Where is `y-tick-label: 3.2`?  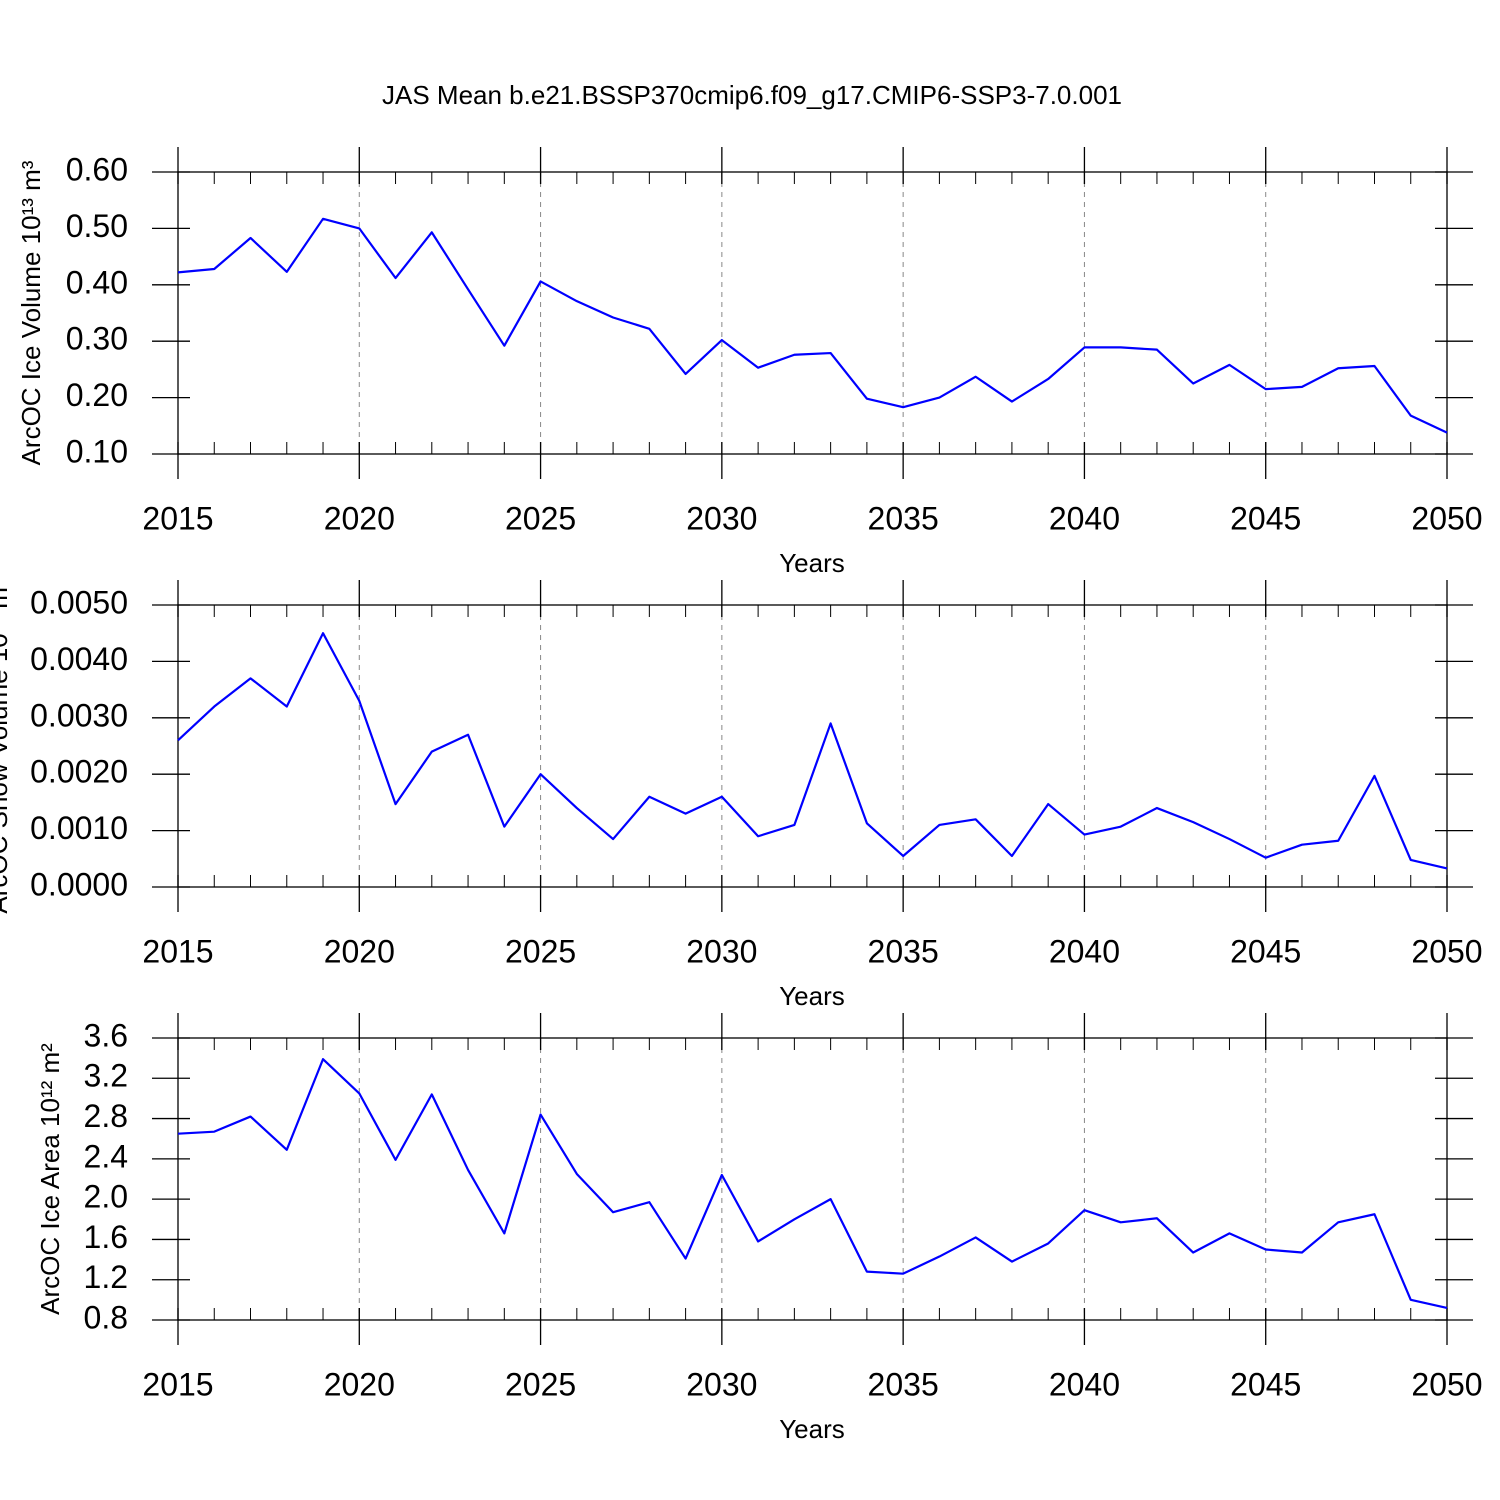
y-tick-label: 3.2 is located at coordinates (106, 1076).